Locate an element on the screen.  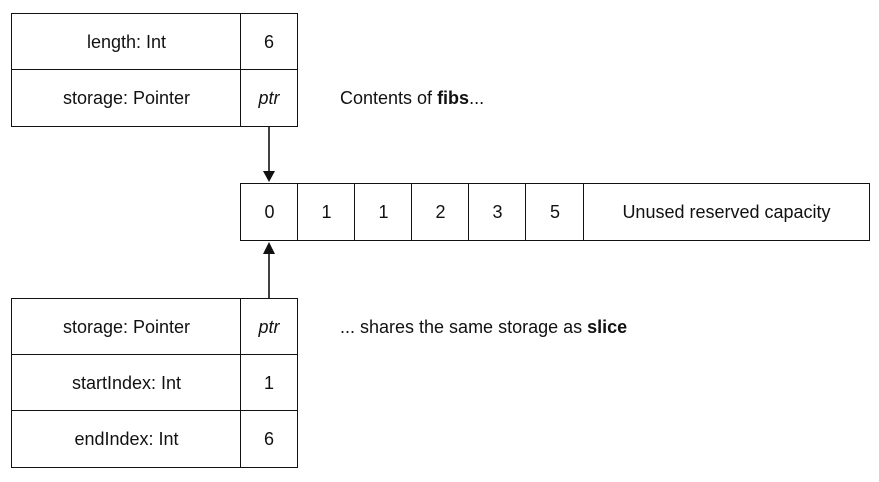
unused-capacity-cell: Unused reserved capacity is located at coordinates (726, 212).